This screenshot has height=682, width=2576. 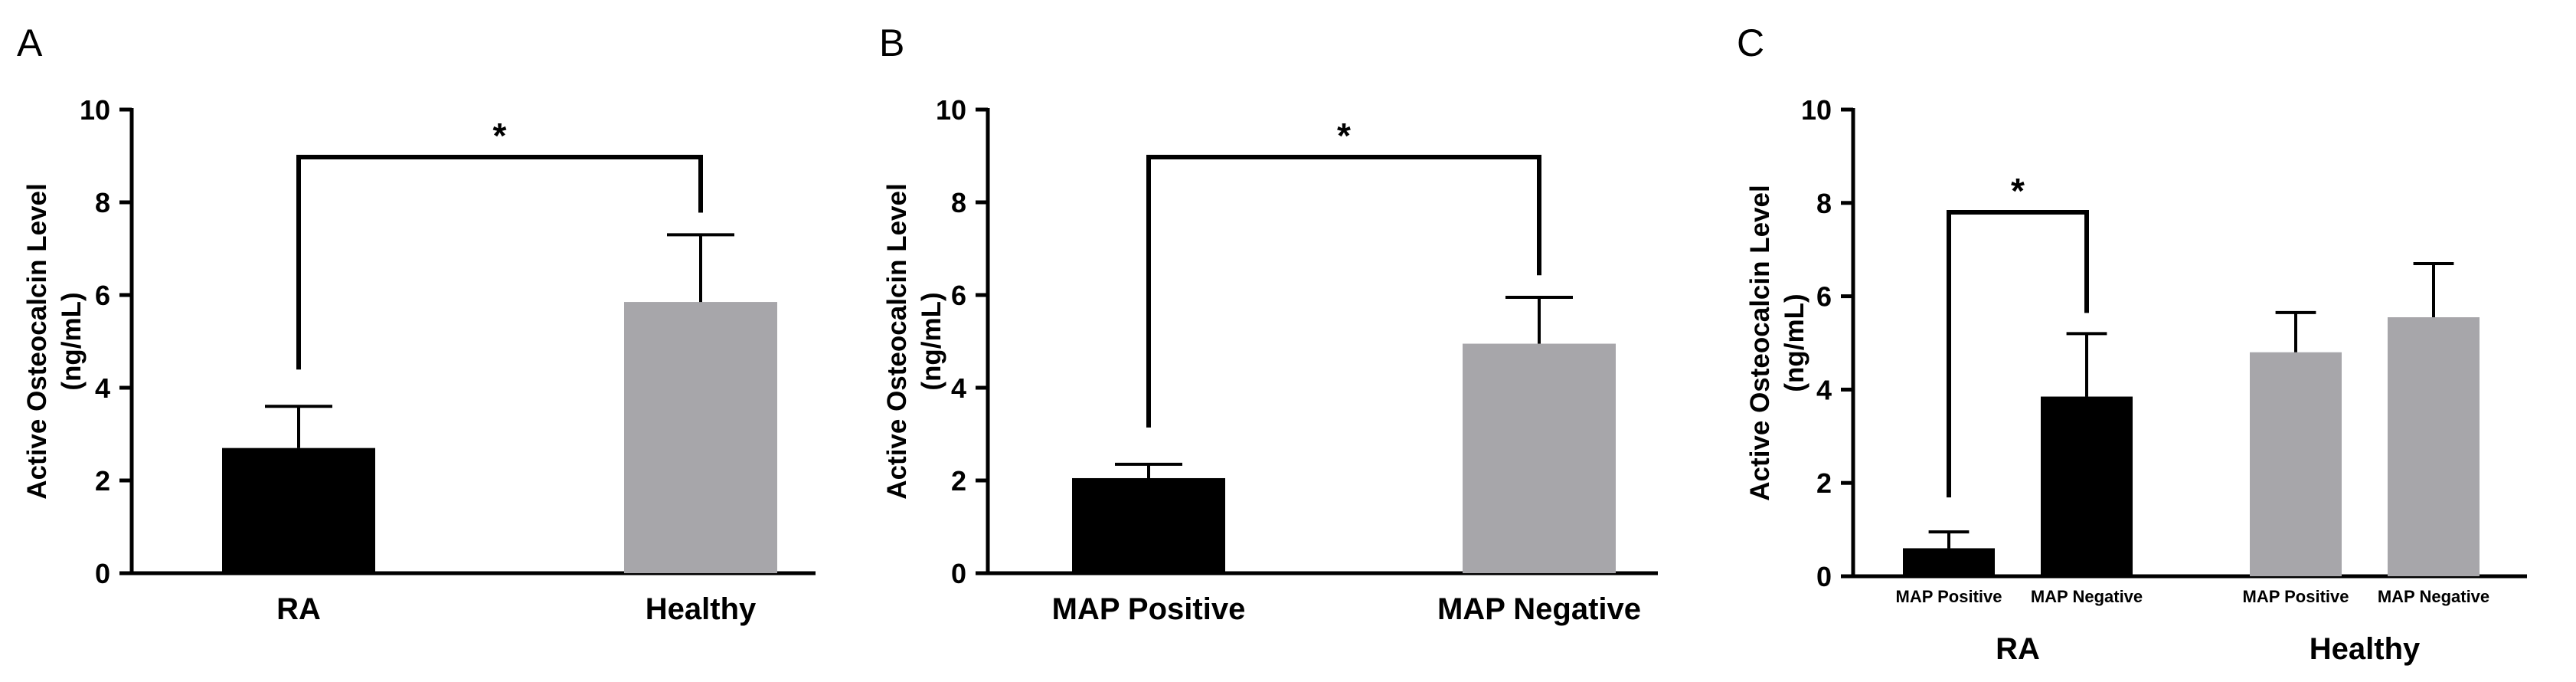 What do you see at coordinates (2018, 649) in the screenshot?
I see `group-label: RA` at bounding box center [2018, 649].